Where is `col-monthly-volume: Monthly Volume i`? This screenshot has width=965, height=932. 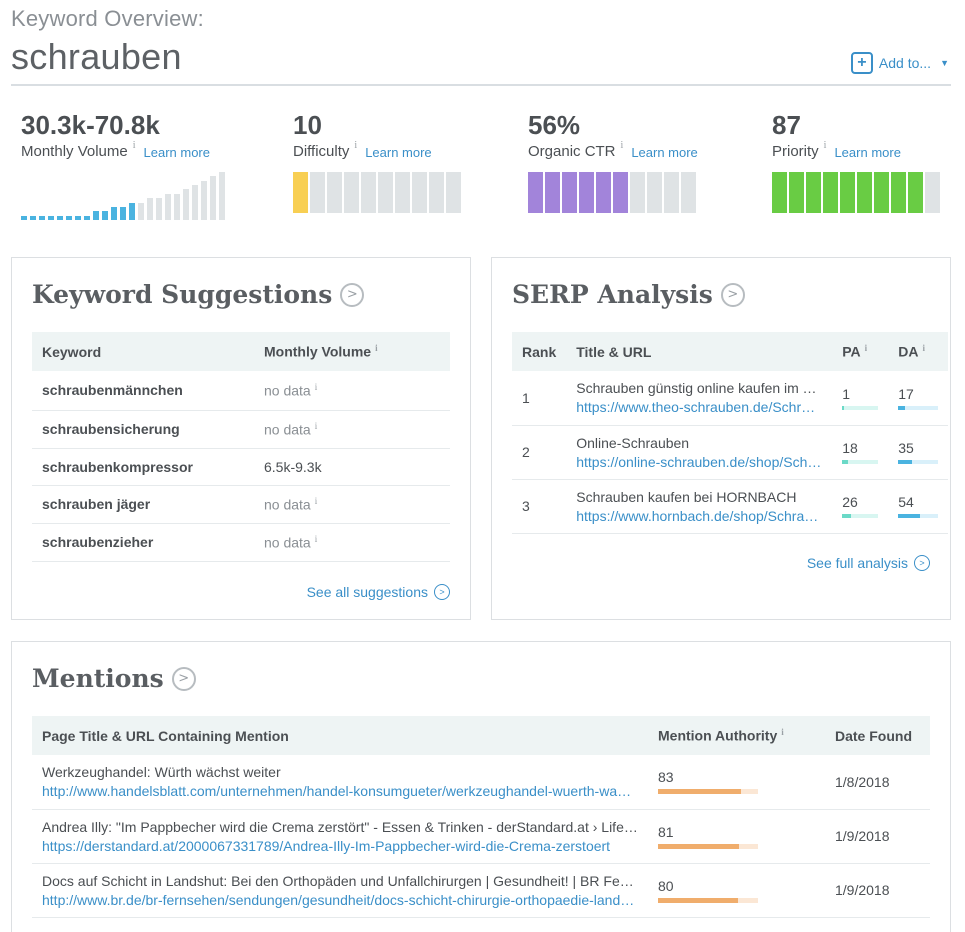 col-monthly-volume: Monthly Volume i is located at coordinates (352, 351).